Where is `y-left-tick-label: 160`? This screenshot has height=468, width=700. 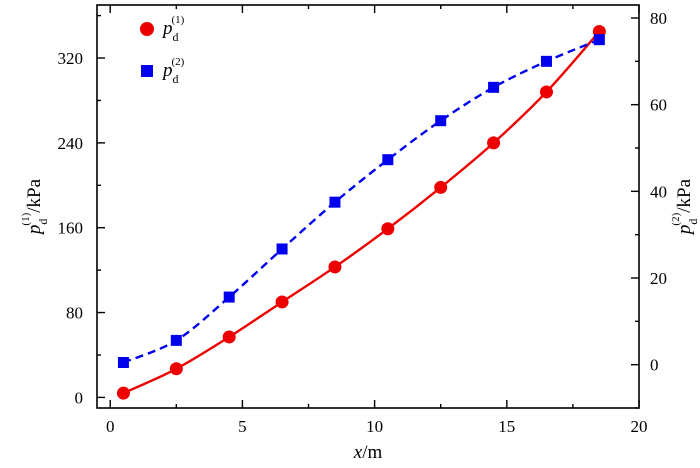
y-left-tick-label: 160 is located at coordinates (71, 228).